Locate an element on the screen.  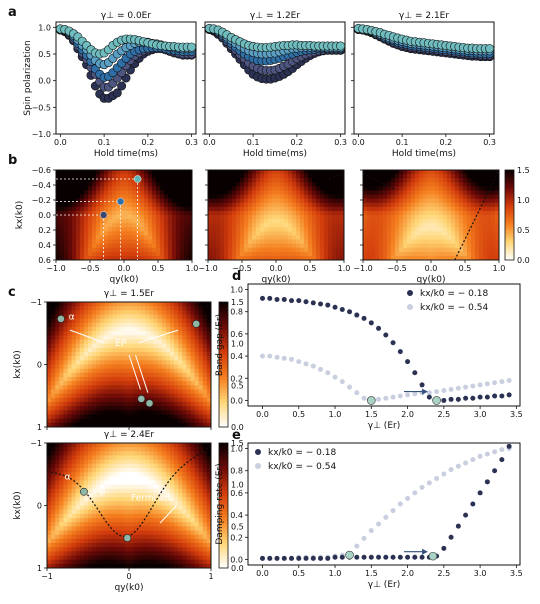
colorbar-tick-label: 0.5 is located at coordinates (523, 230).